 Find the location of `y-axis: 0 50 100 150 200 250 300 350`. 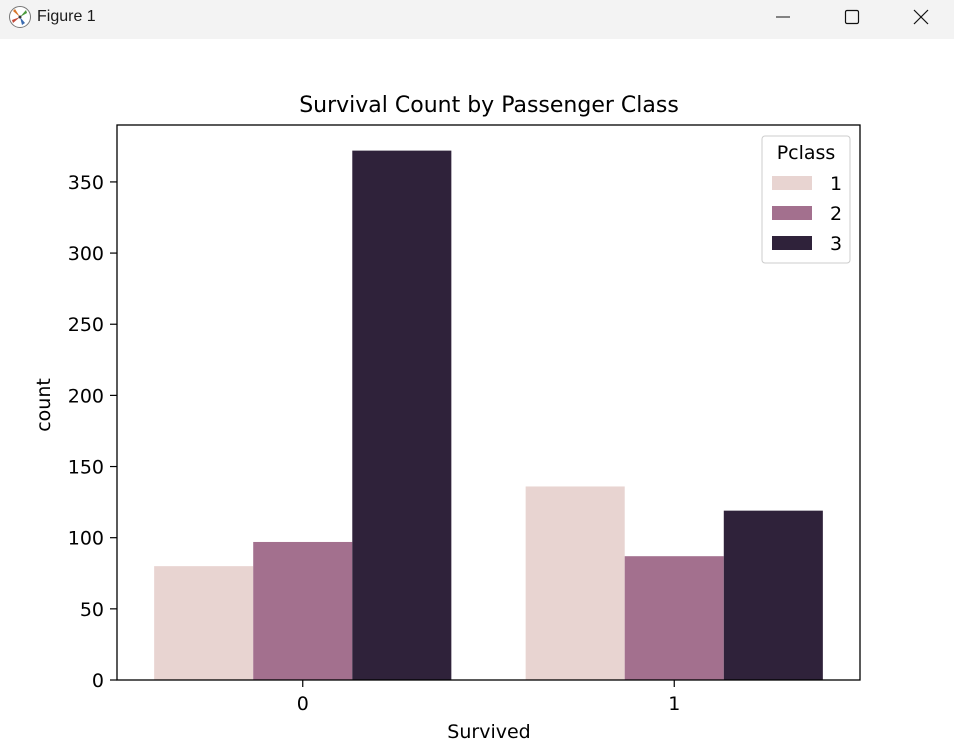

y-axis: 0 50 100 150 200 250 300 350 is located at coordinates (92, 432).